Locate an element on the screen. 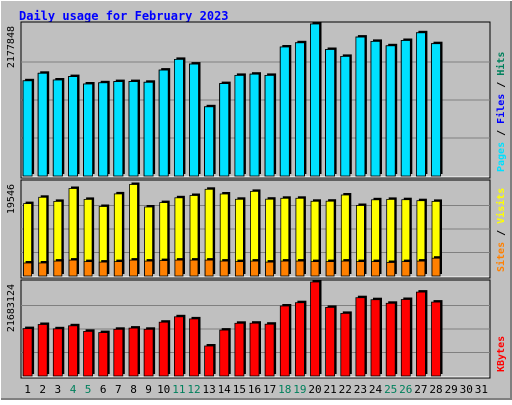  bar-pages-day-5-face is located at coordinates (88, 130).